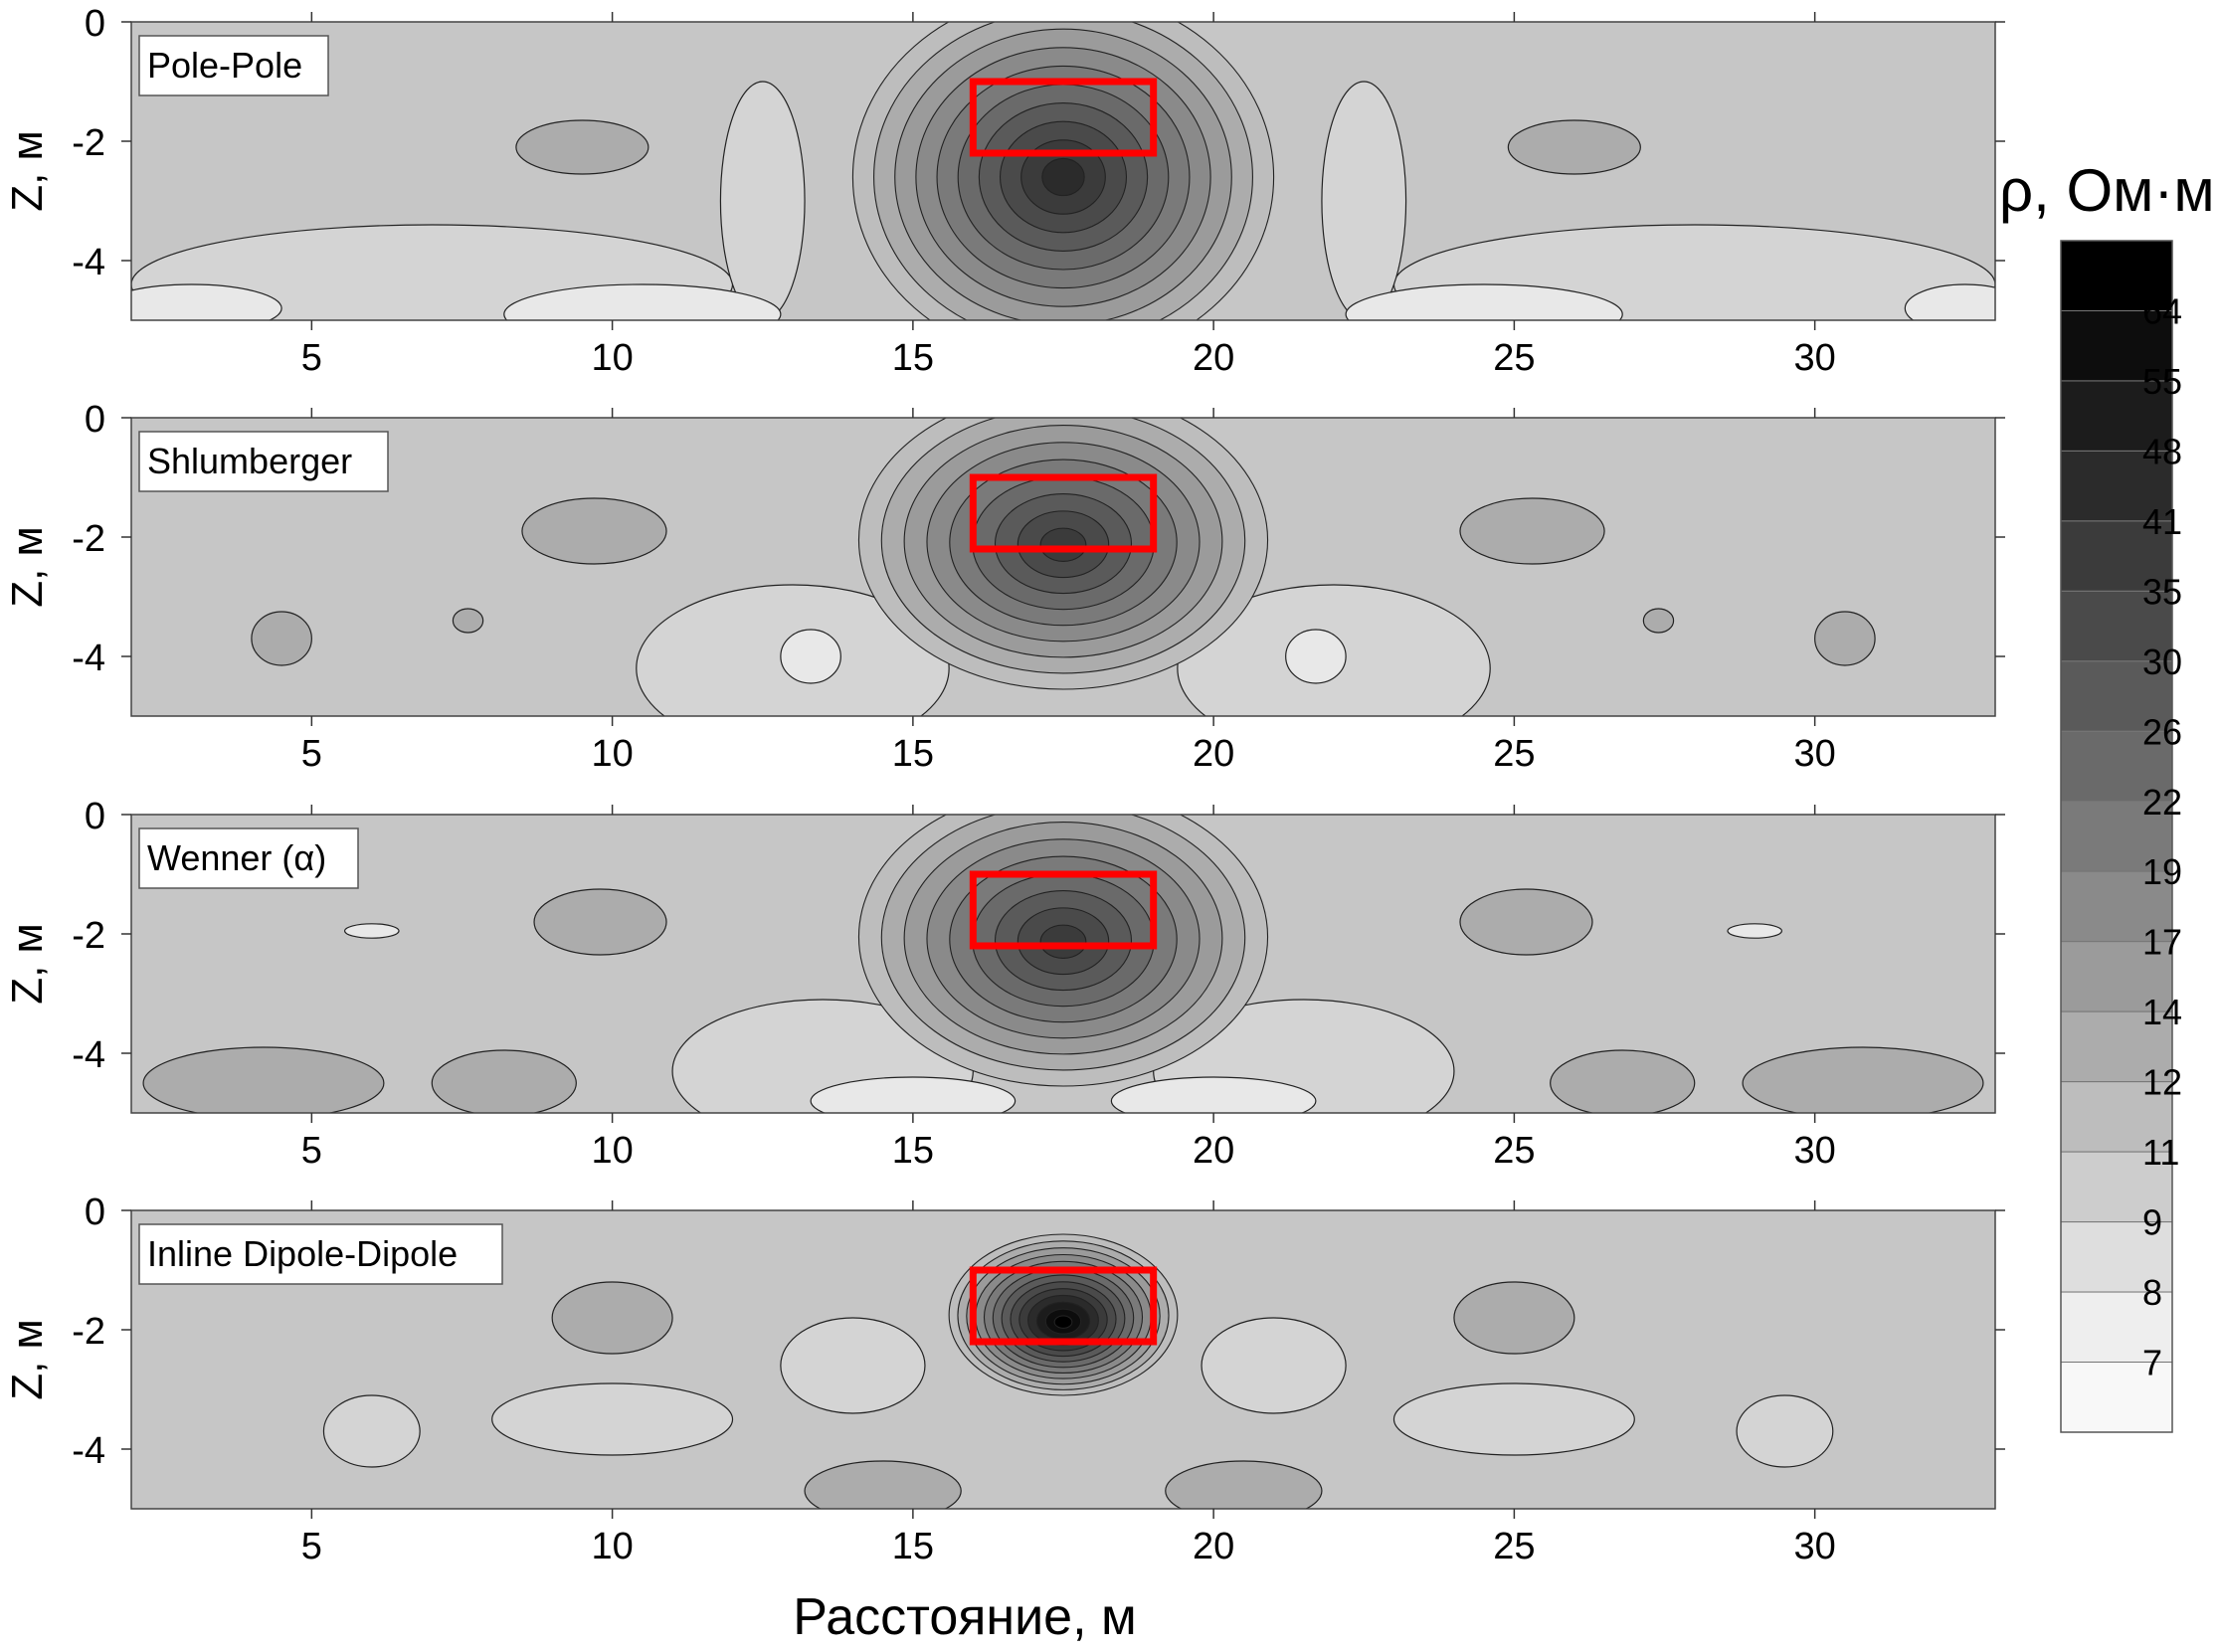 The height and width of the screenshot is (1652, 2220). Describe the element at coordinates (249, 461) in the screenshot. I see `panel-label: Shlumberger` at that location.